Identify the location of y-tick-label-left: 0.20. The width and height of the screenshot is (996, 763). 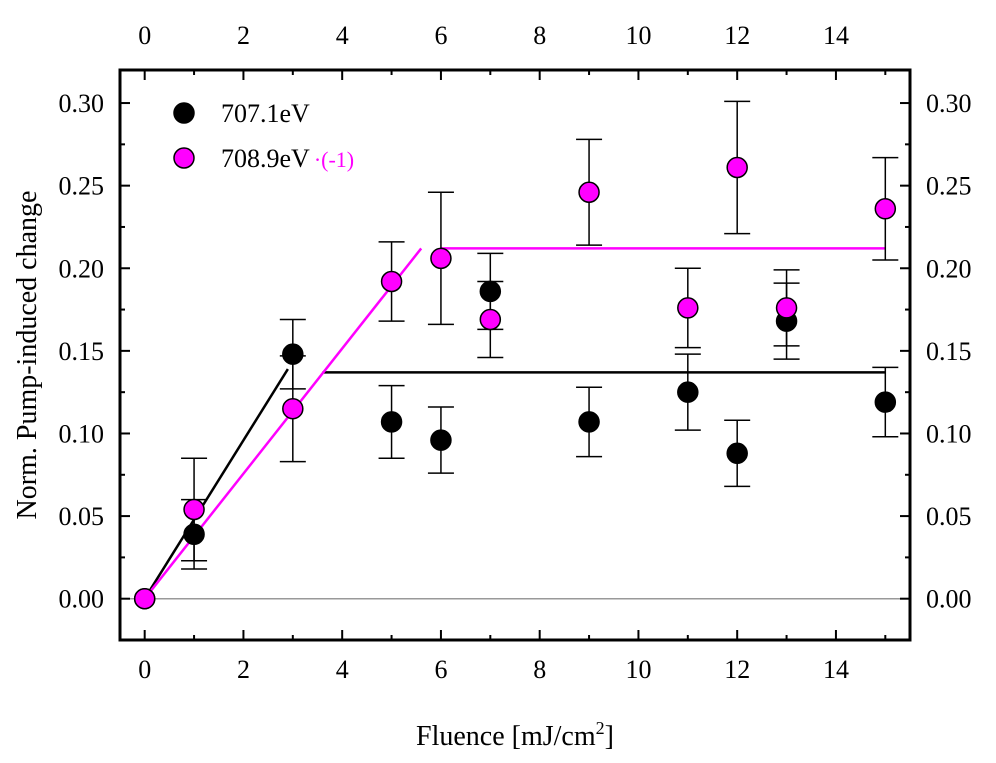
(82, 268).